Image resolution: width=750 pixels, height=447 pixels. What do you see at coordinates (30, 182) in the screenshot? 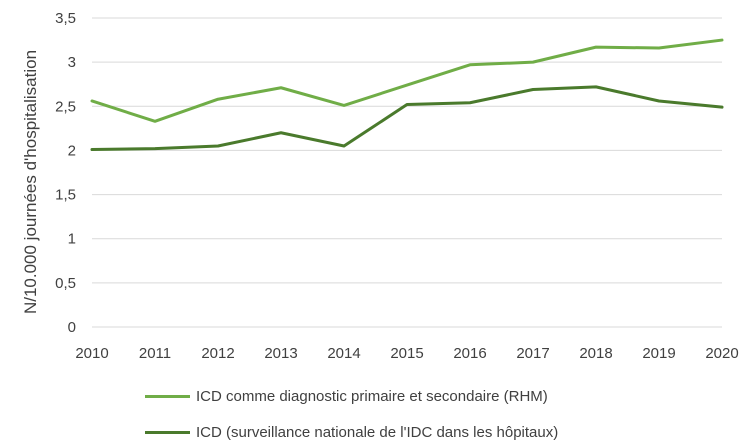
I see `y-axis-label: N/10.000 journées d'hospitalisation` at bounding box center [30, 182].